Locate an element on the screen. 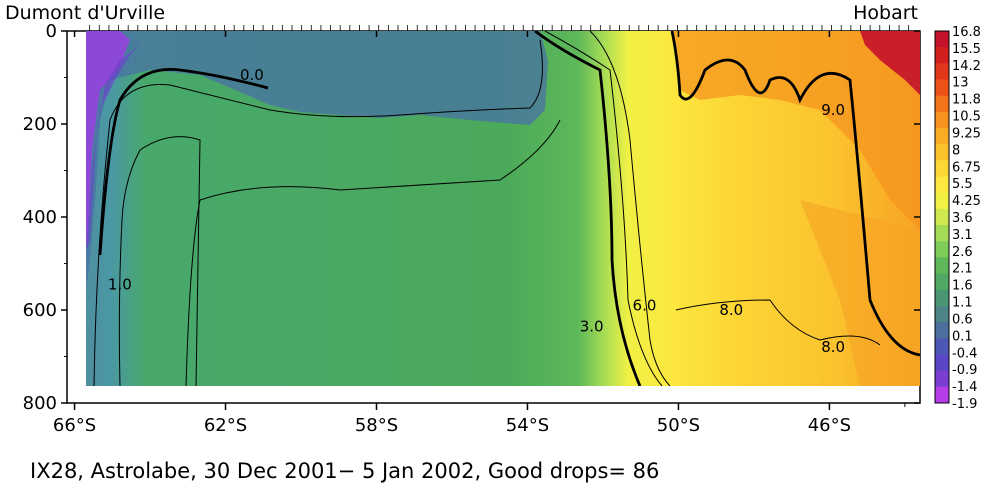 The height and width of the screenshot is (494, 1000). colorbar-label: 2.6 is located at coordinates (962, 252).